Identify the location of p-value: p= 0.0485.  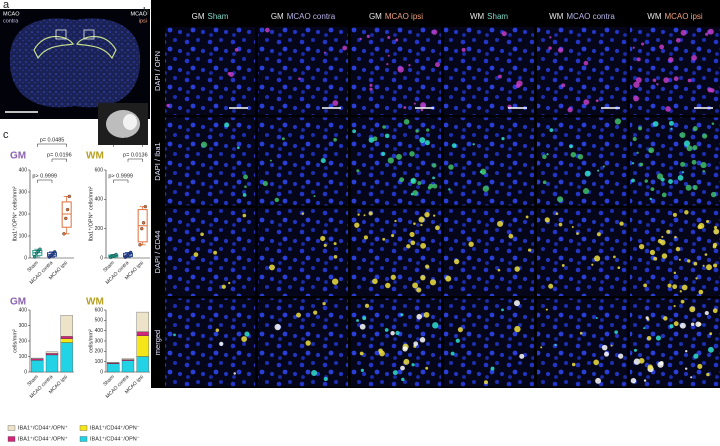
(52, 140).